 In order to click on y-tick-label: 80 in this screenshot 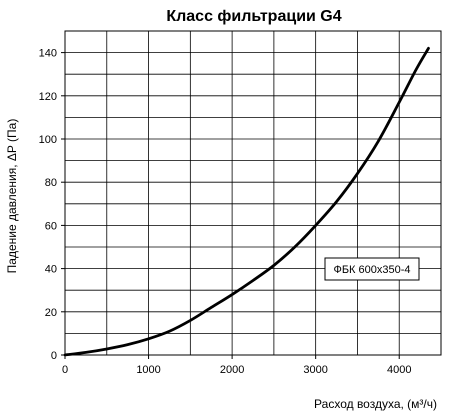, I will do `click(51, 183)`.